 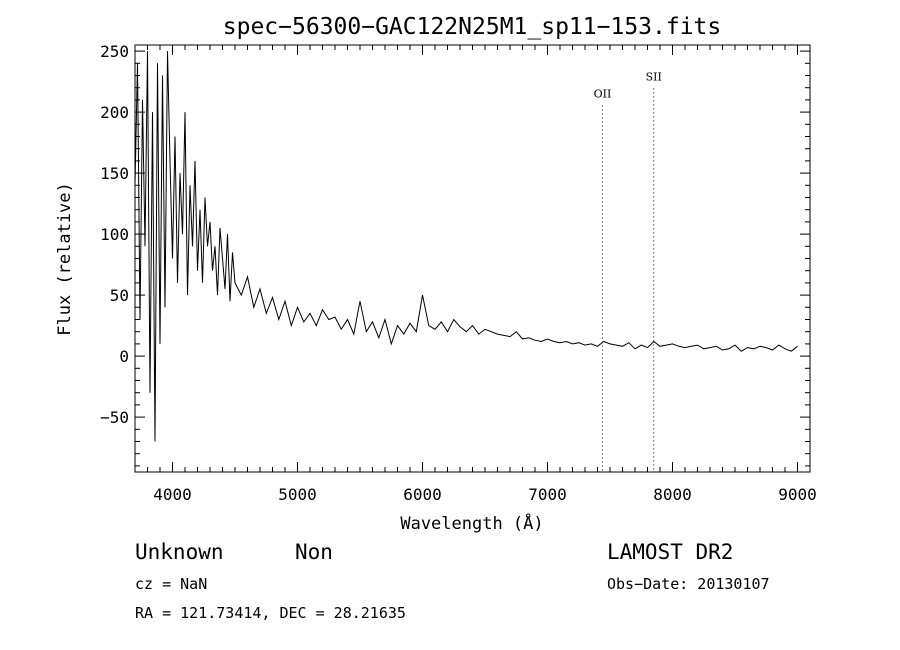 What do you see at coordinates (314, 552) in the screenshot?
I see `subclass-label: Non` at bounding box center [314, 552].